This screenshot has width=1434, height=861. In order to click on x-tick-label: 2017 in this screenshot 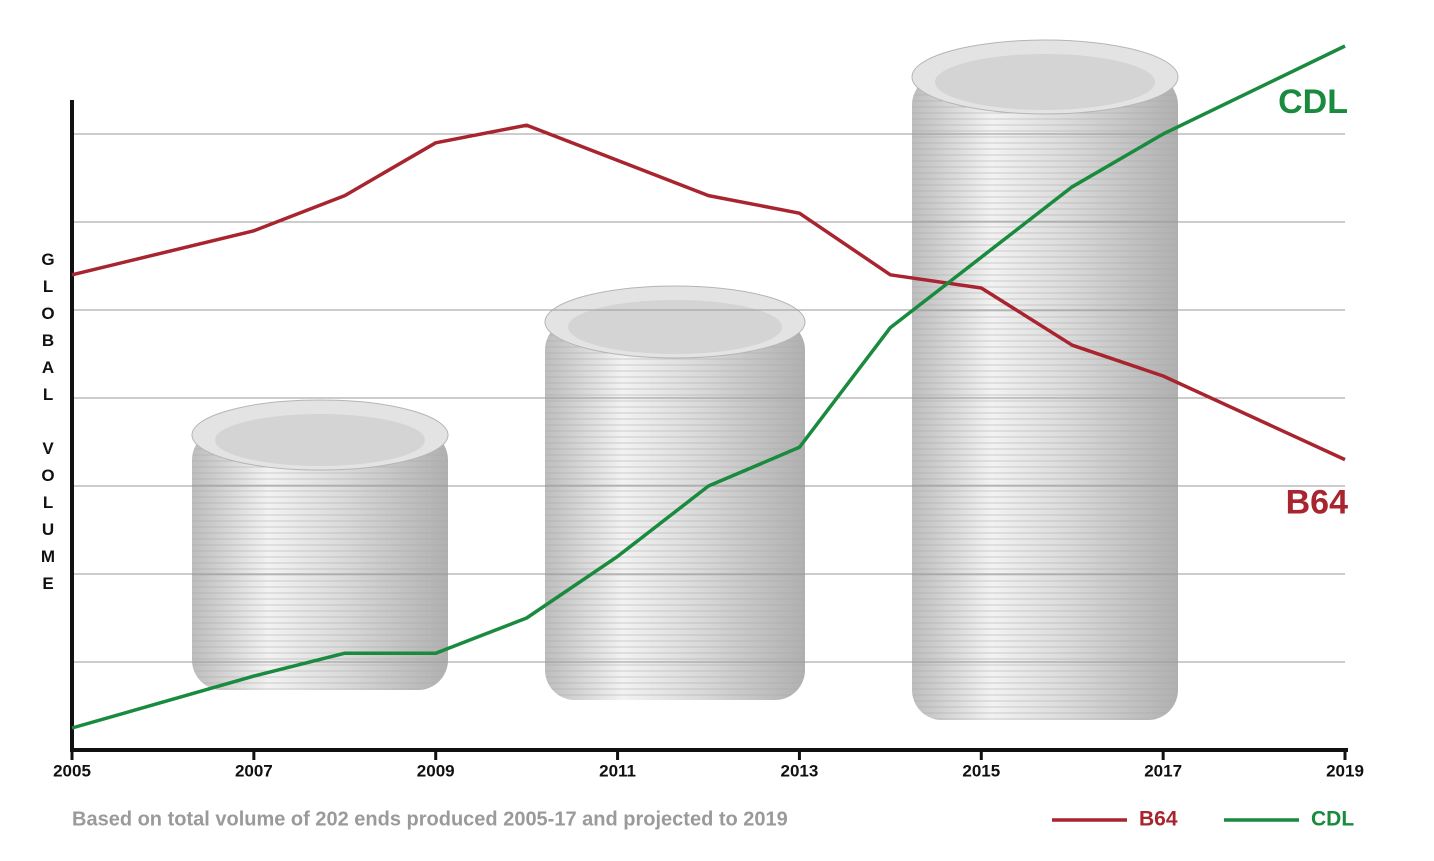, I will do `click(1163, 770)`.